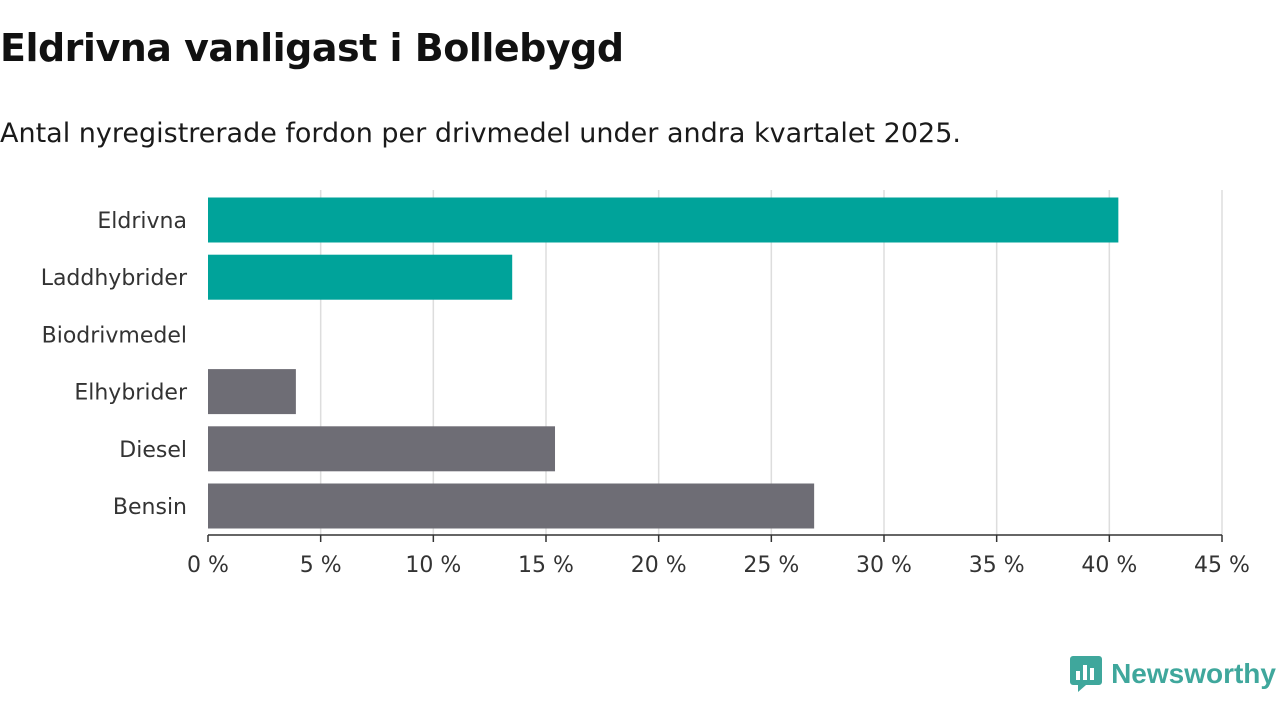 The height and width of the screenshot is (720, 1280). What do you see at coordinates (1109, 565) in the screenshot?
I see `x-tick-label: 40 %` at bounding box center [1109, 565].